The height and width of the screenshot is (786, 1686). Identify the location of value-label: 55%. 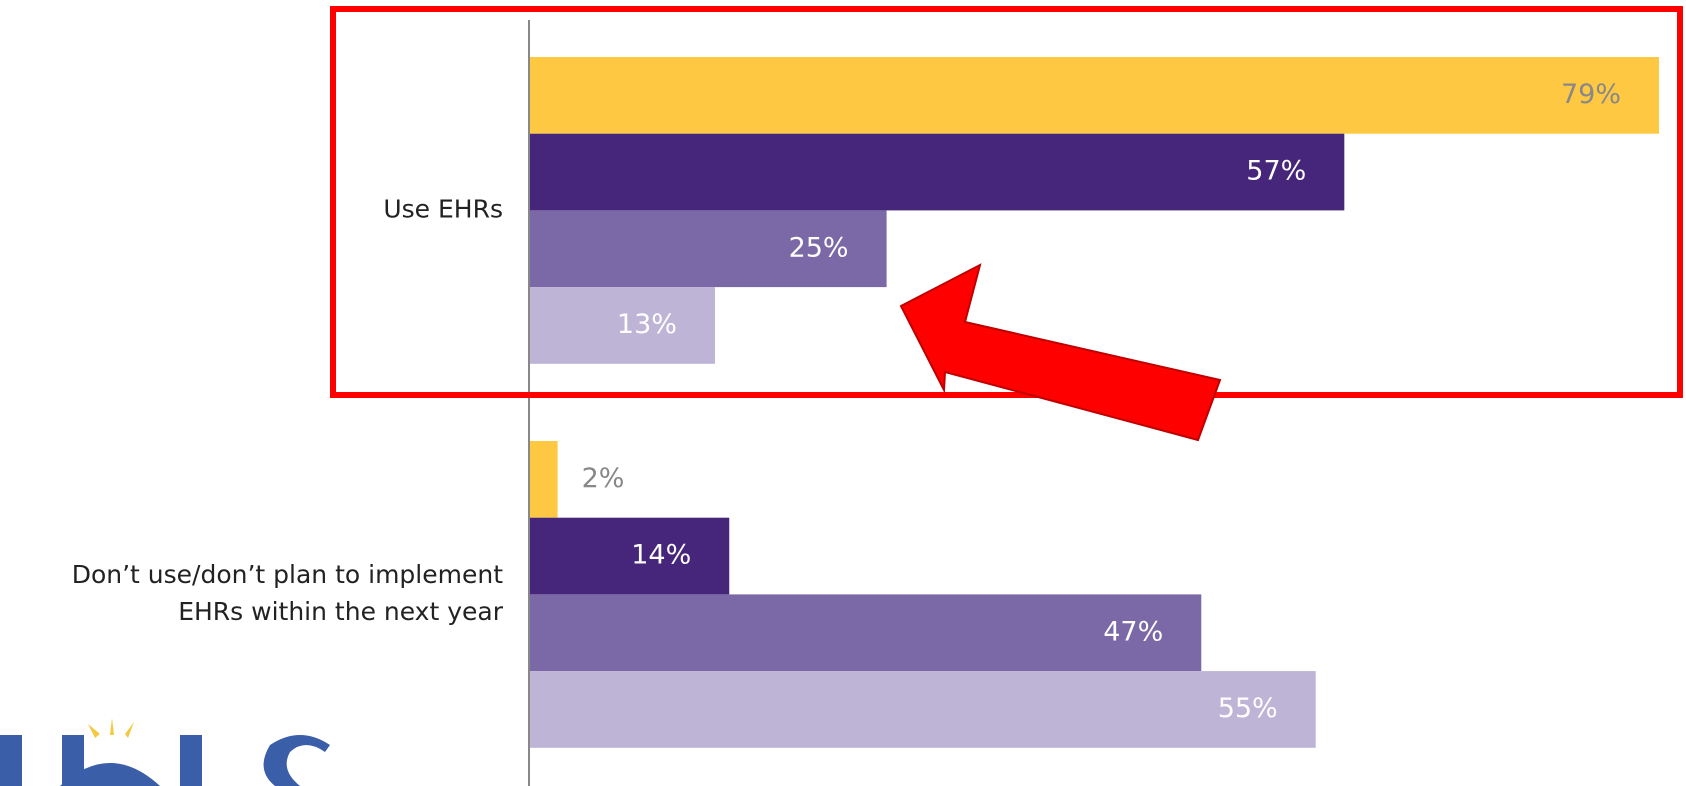
(1248, 708).